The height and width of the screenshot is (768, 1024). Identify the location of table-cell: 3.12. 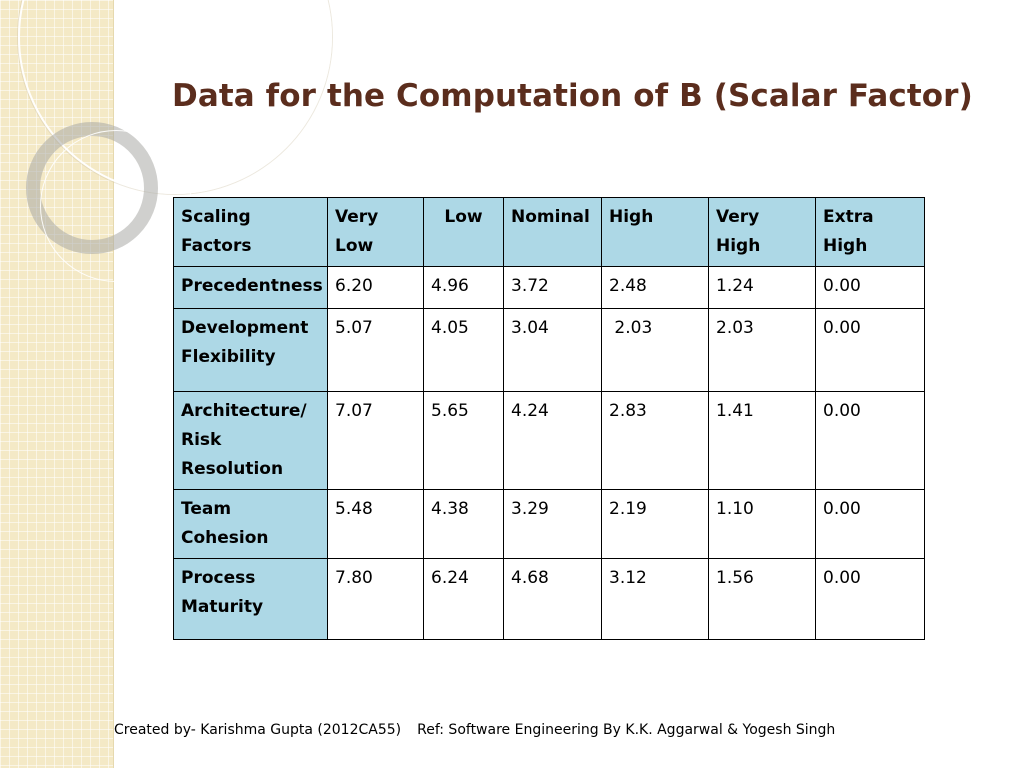
(655, 599).